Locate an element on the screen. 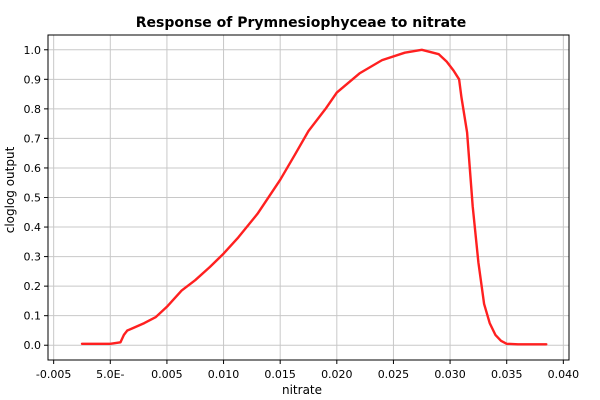 This screenshot has height=400, width=600. y-tick-label: 0.8 is located at coordinates (33, 109).